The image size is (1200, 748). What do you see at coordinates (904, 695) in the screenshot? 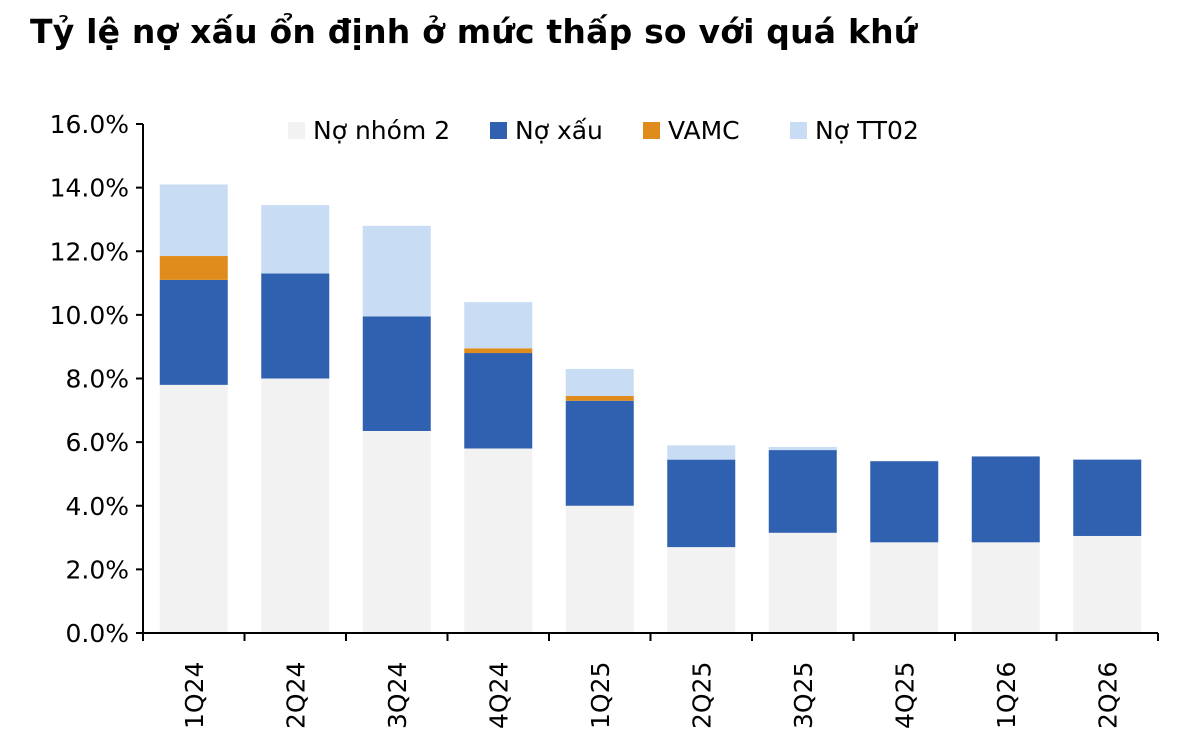
I see `x-tick-label: 4Q25` at bounding box center [904, 695].